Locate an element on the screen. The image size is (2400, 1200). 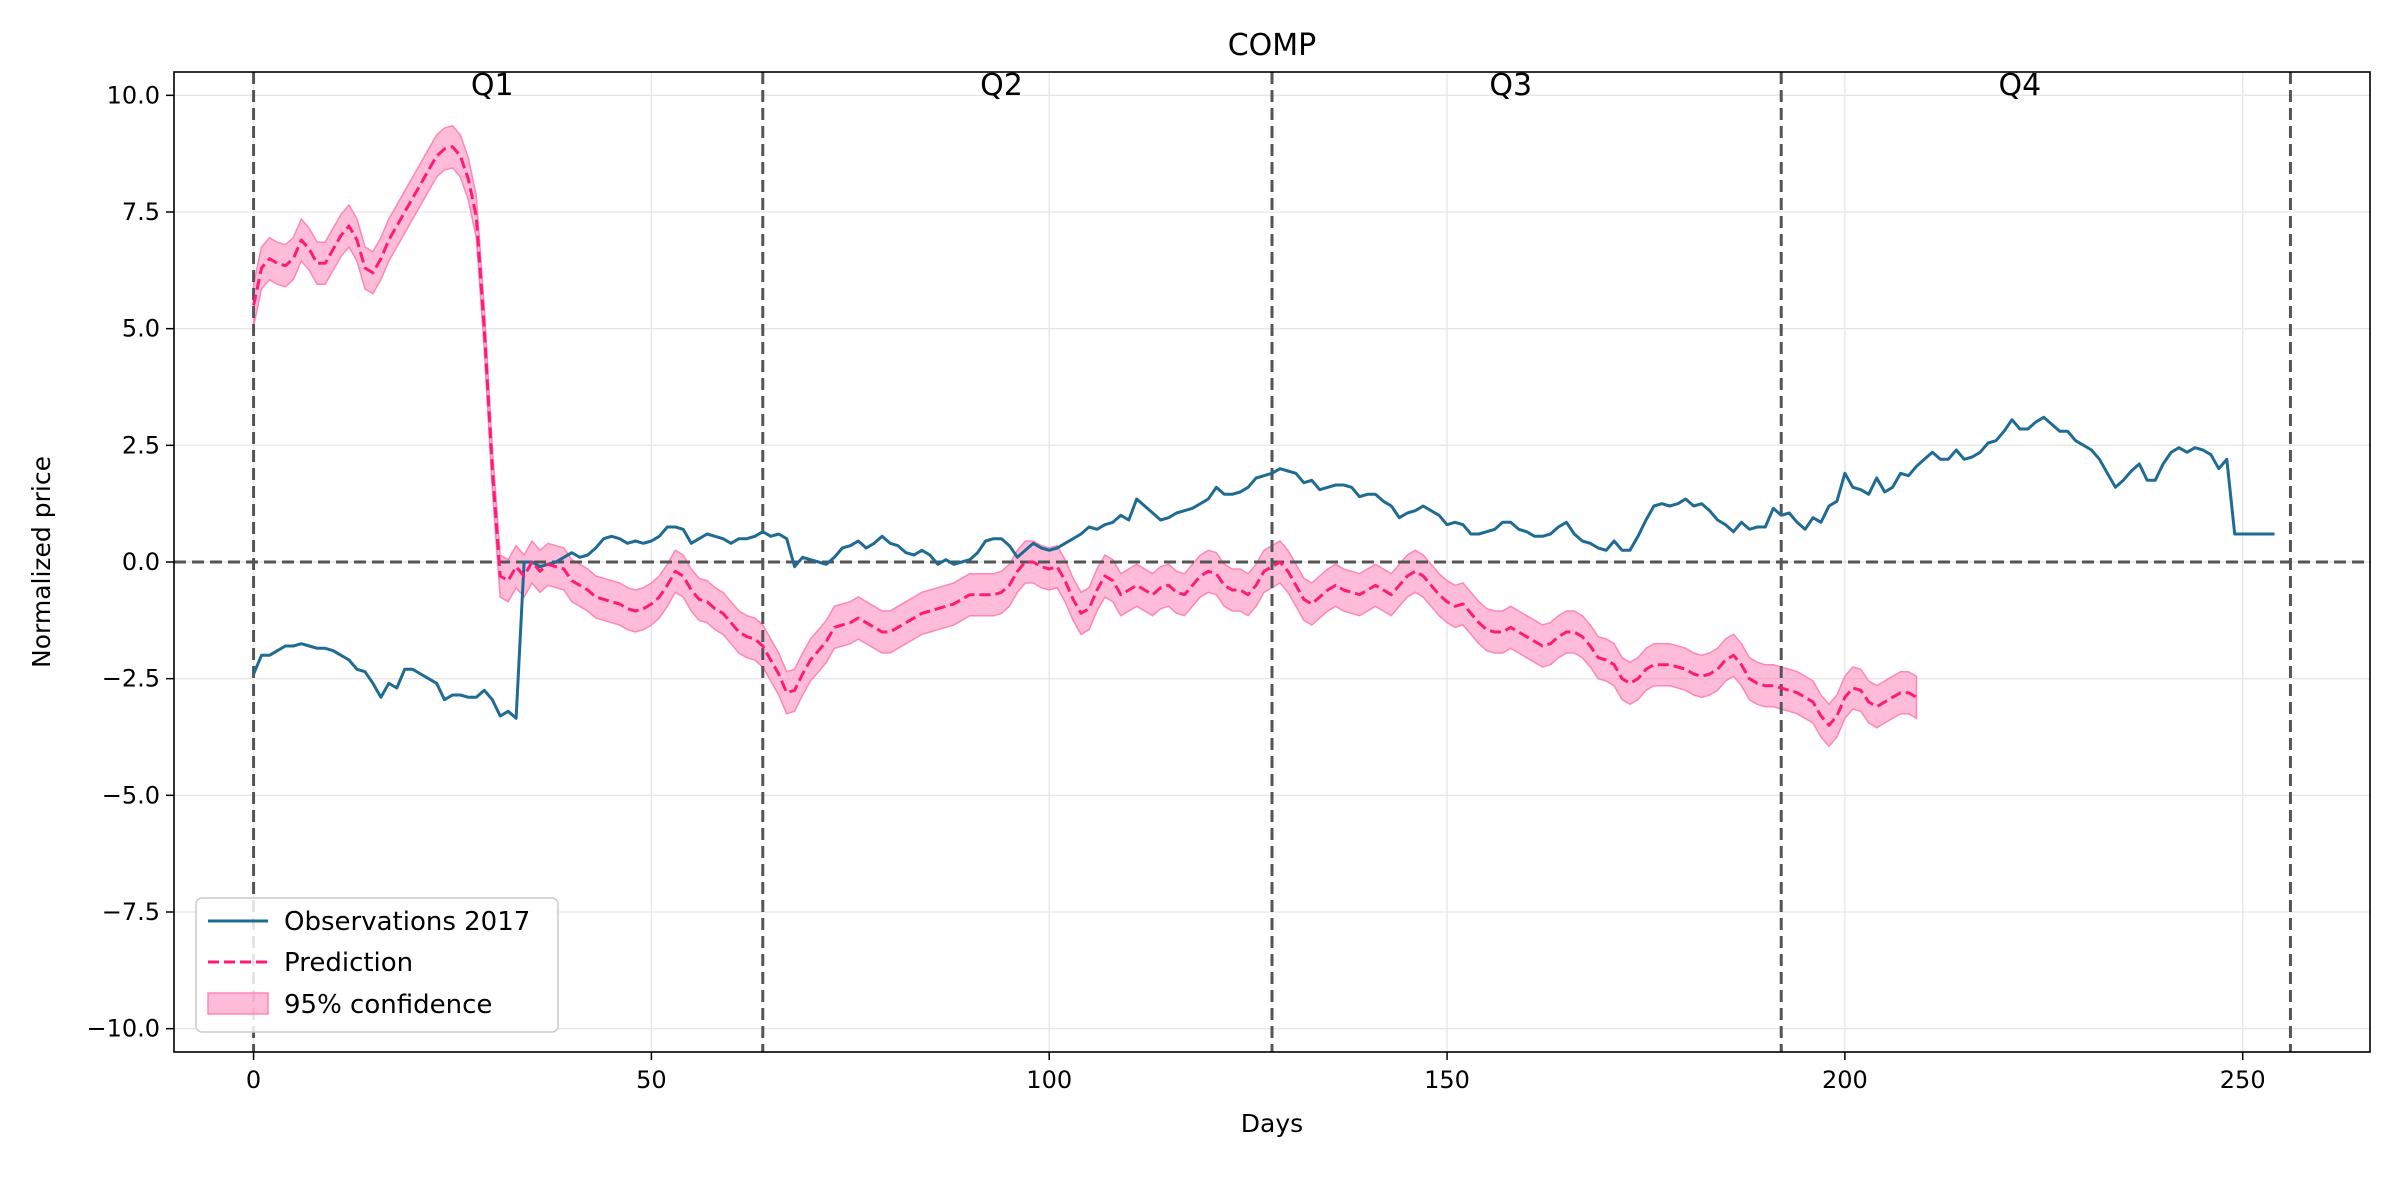
y-tick-label: 7.5 is located at coordinates (141, 212).